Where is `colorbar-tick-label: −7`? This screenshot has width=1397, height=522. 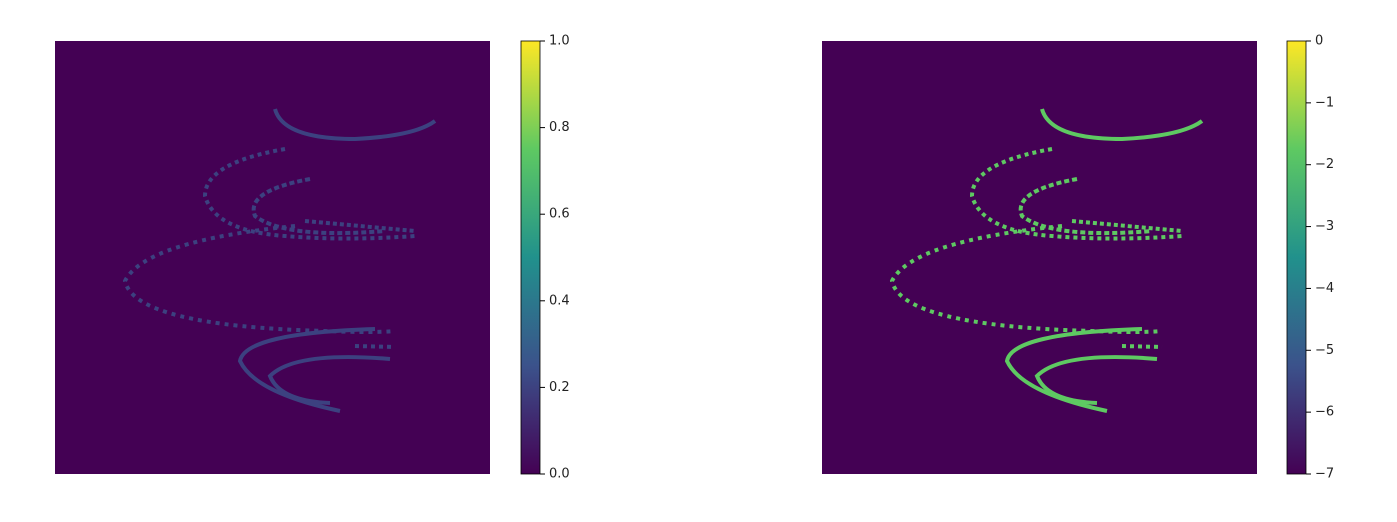
colorbar-tick-label: −7 is located at coordinates (1324, 474).